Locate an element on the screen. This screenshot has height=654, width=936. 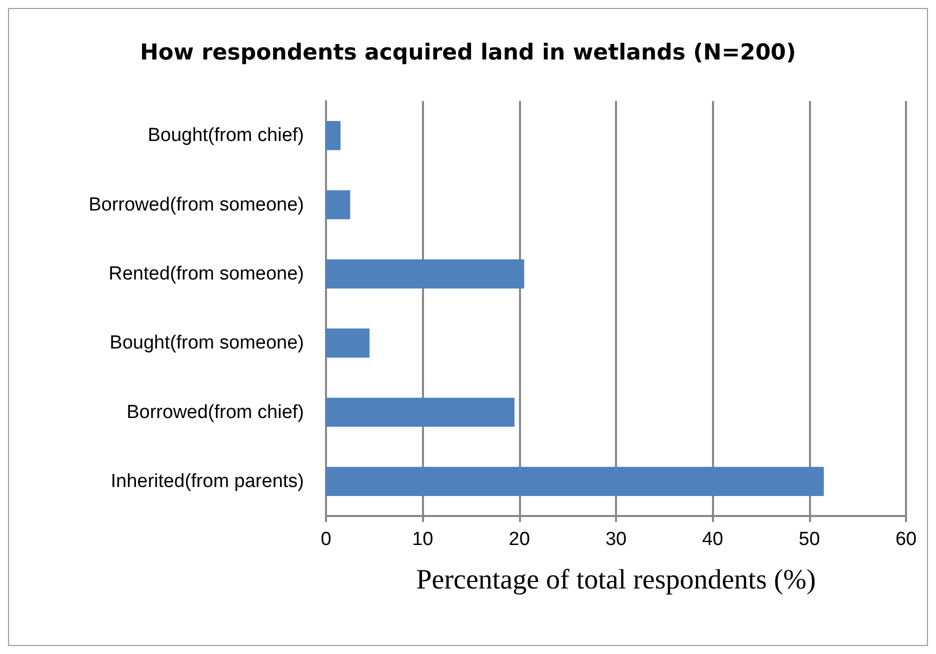
x-axis-title: Percentage of total respondents (%) is located at coordinates (616, 580).